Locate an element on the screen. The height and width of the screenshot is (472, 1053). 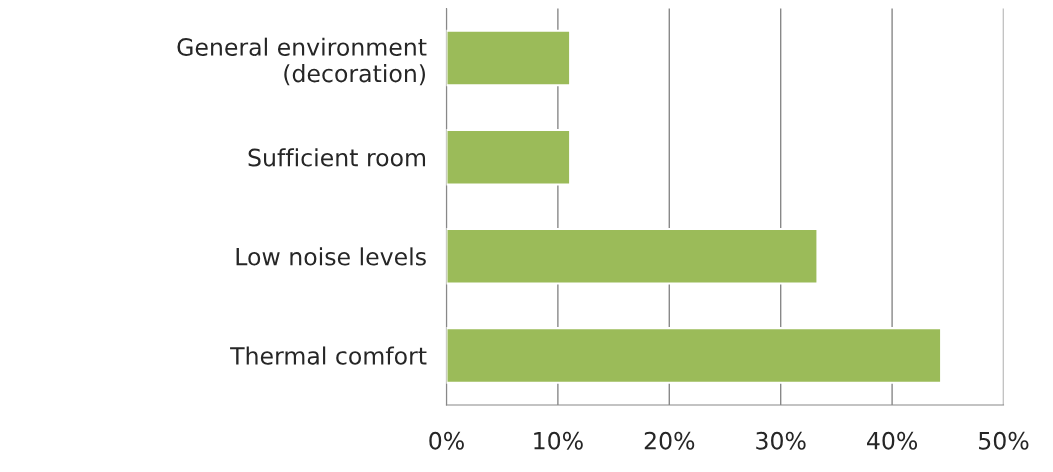
x-tick-label: 30% is located at coordinates (781, 440).